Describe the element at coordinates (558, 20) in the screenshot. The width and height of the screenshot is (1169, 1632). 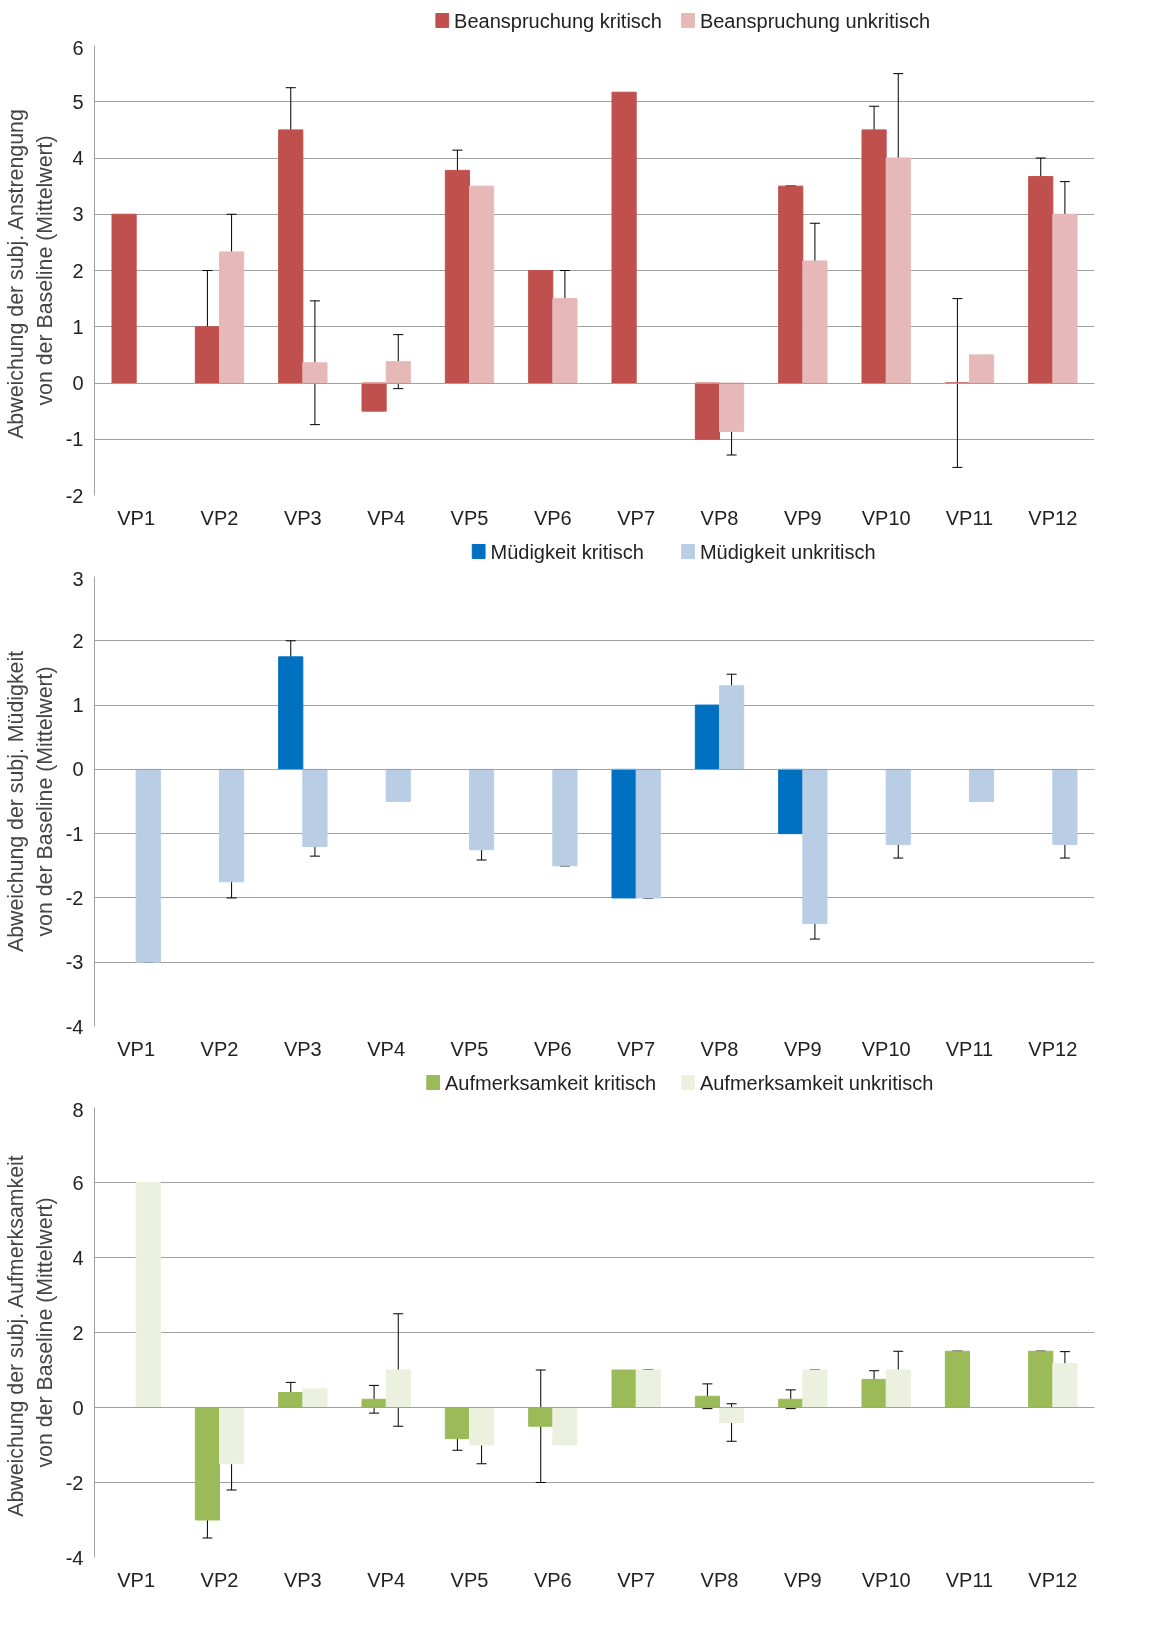
I see `legend-label: Beanspruchung kritisch` at that location.